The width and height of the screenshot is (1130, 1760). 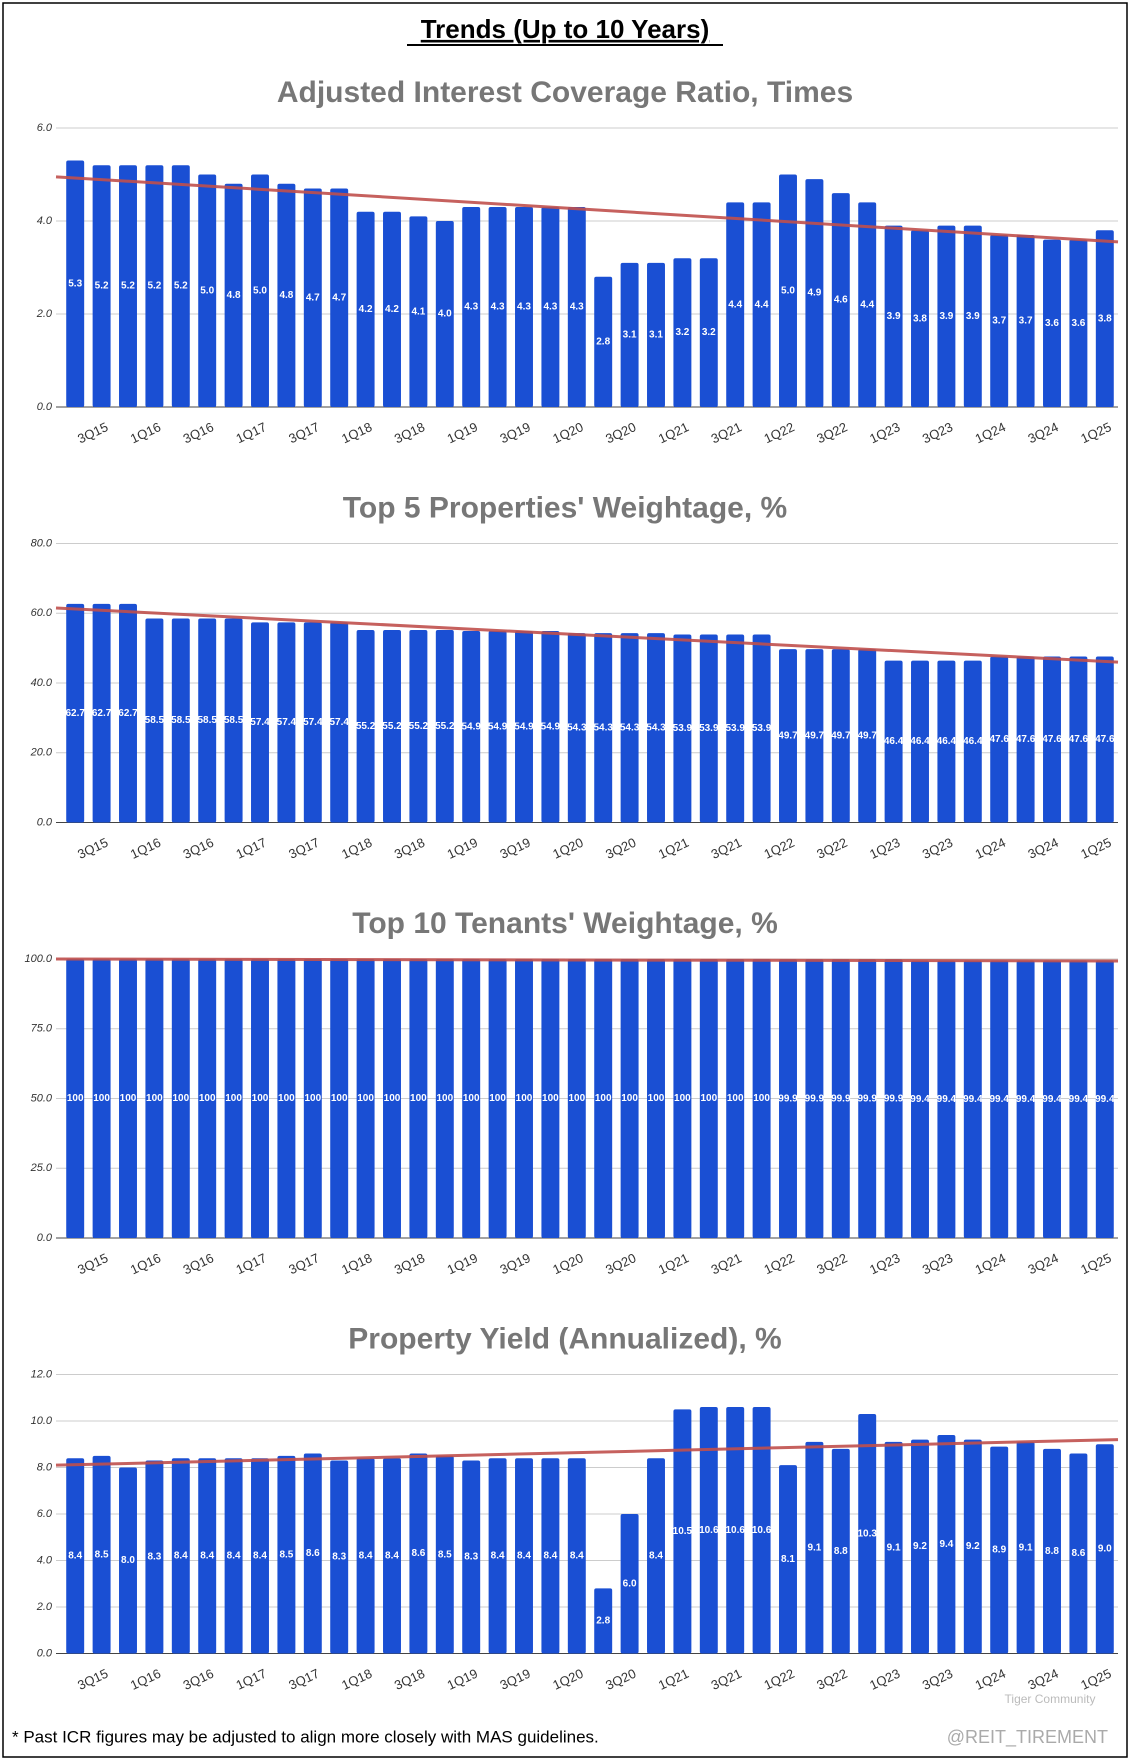 What do you see at coordinates (683, 1531) in the screenshot?
I see `value-label: 10.5` at bounding box center [683, 1531].